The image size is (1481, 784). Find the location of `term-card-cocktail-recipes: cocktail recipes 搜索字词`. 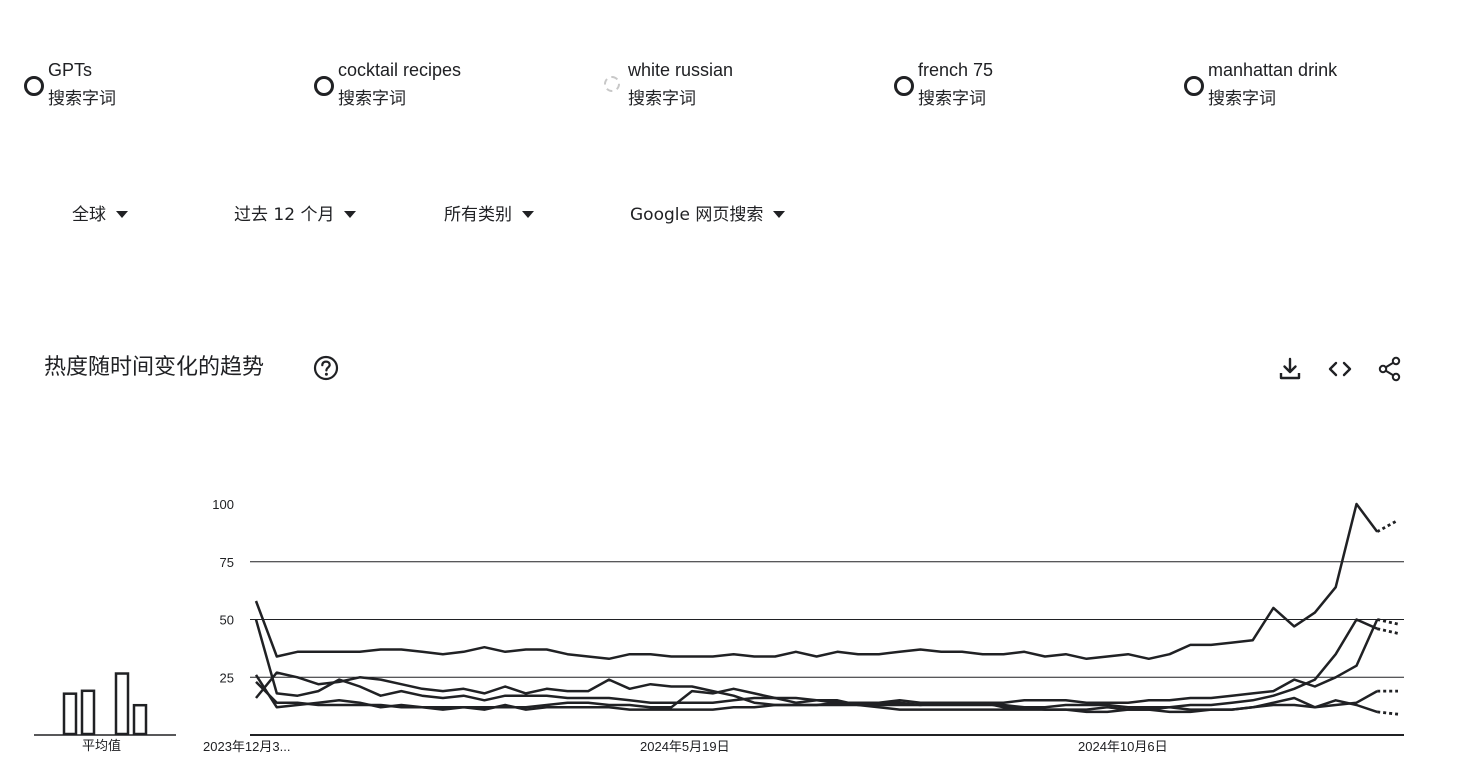

term-card-cocktail-recipes: cocktail recipes 搜索字词 is located at coordinates (449, 88).